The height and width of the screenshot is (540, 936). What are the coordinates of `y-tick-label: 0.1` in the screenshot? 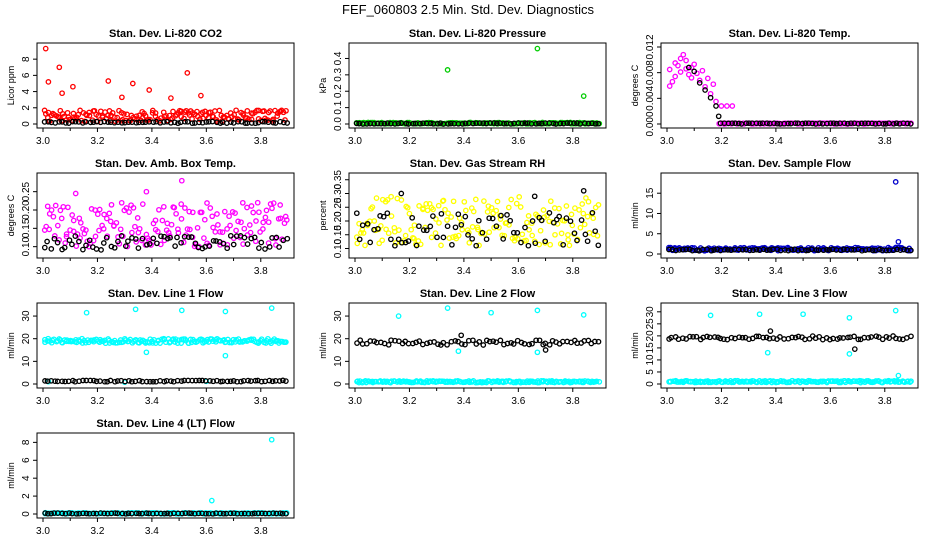 It's located at (338, 107).